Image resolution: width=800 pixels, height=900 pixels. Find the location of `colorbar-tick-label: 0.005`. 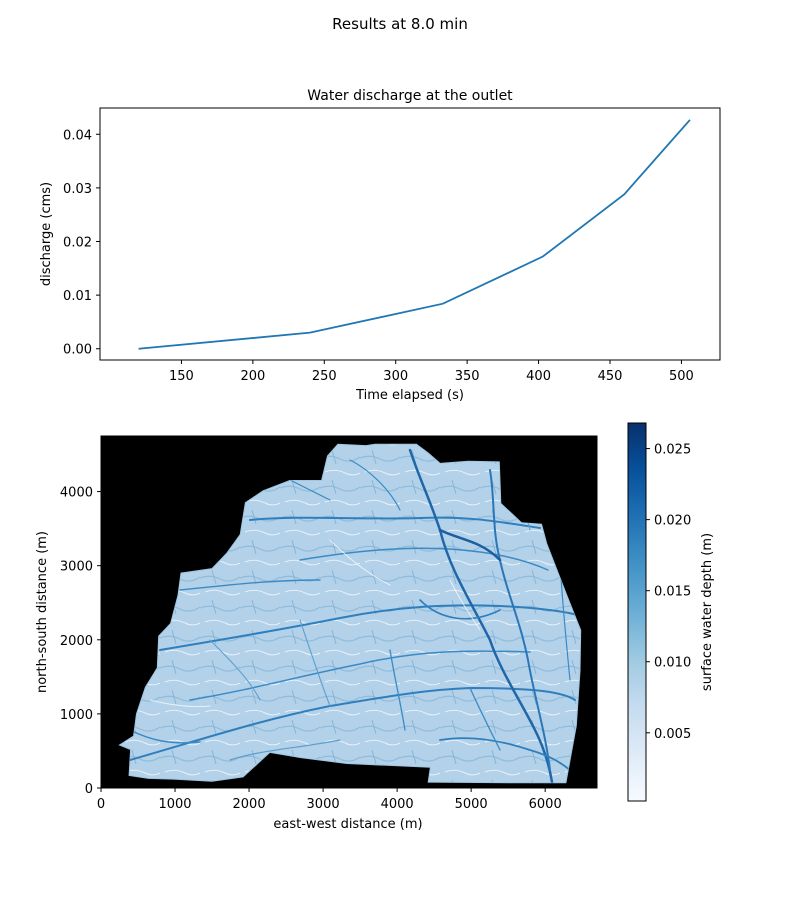

colorbar-tick-label: 0.005 is located at coordinates (672, 734).